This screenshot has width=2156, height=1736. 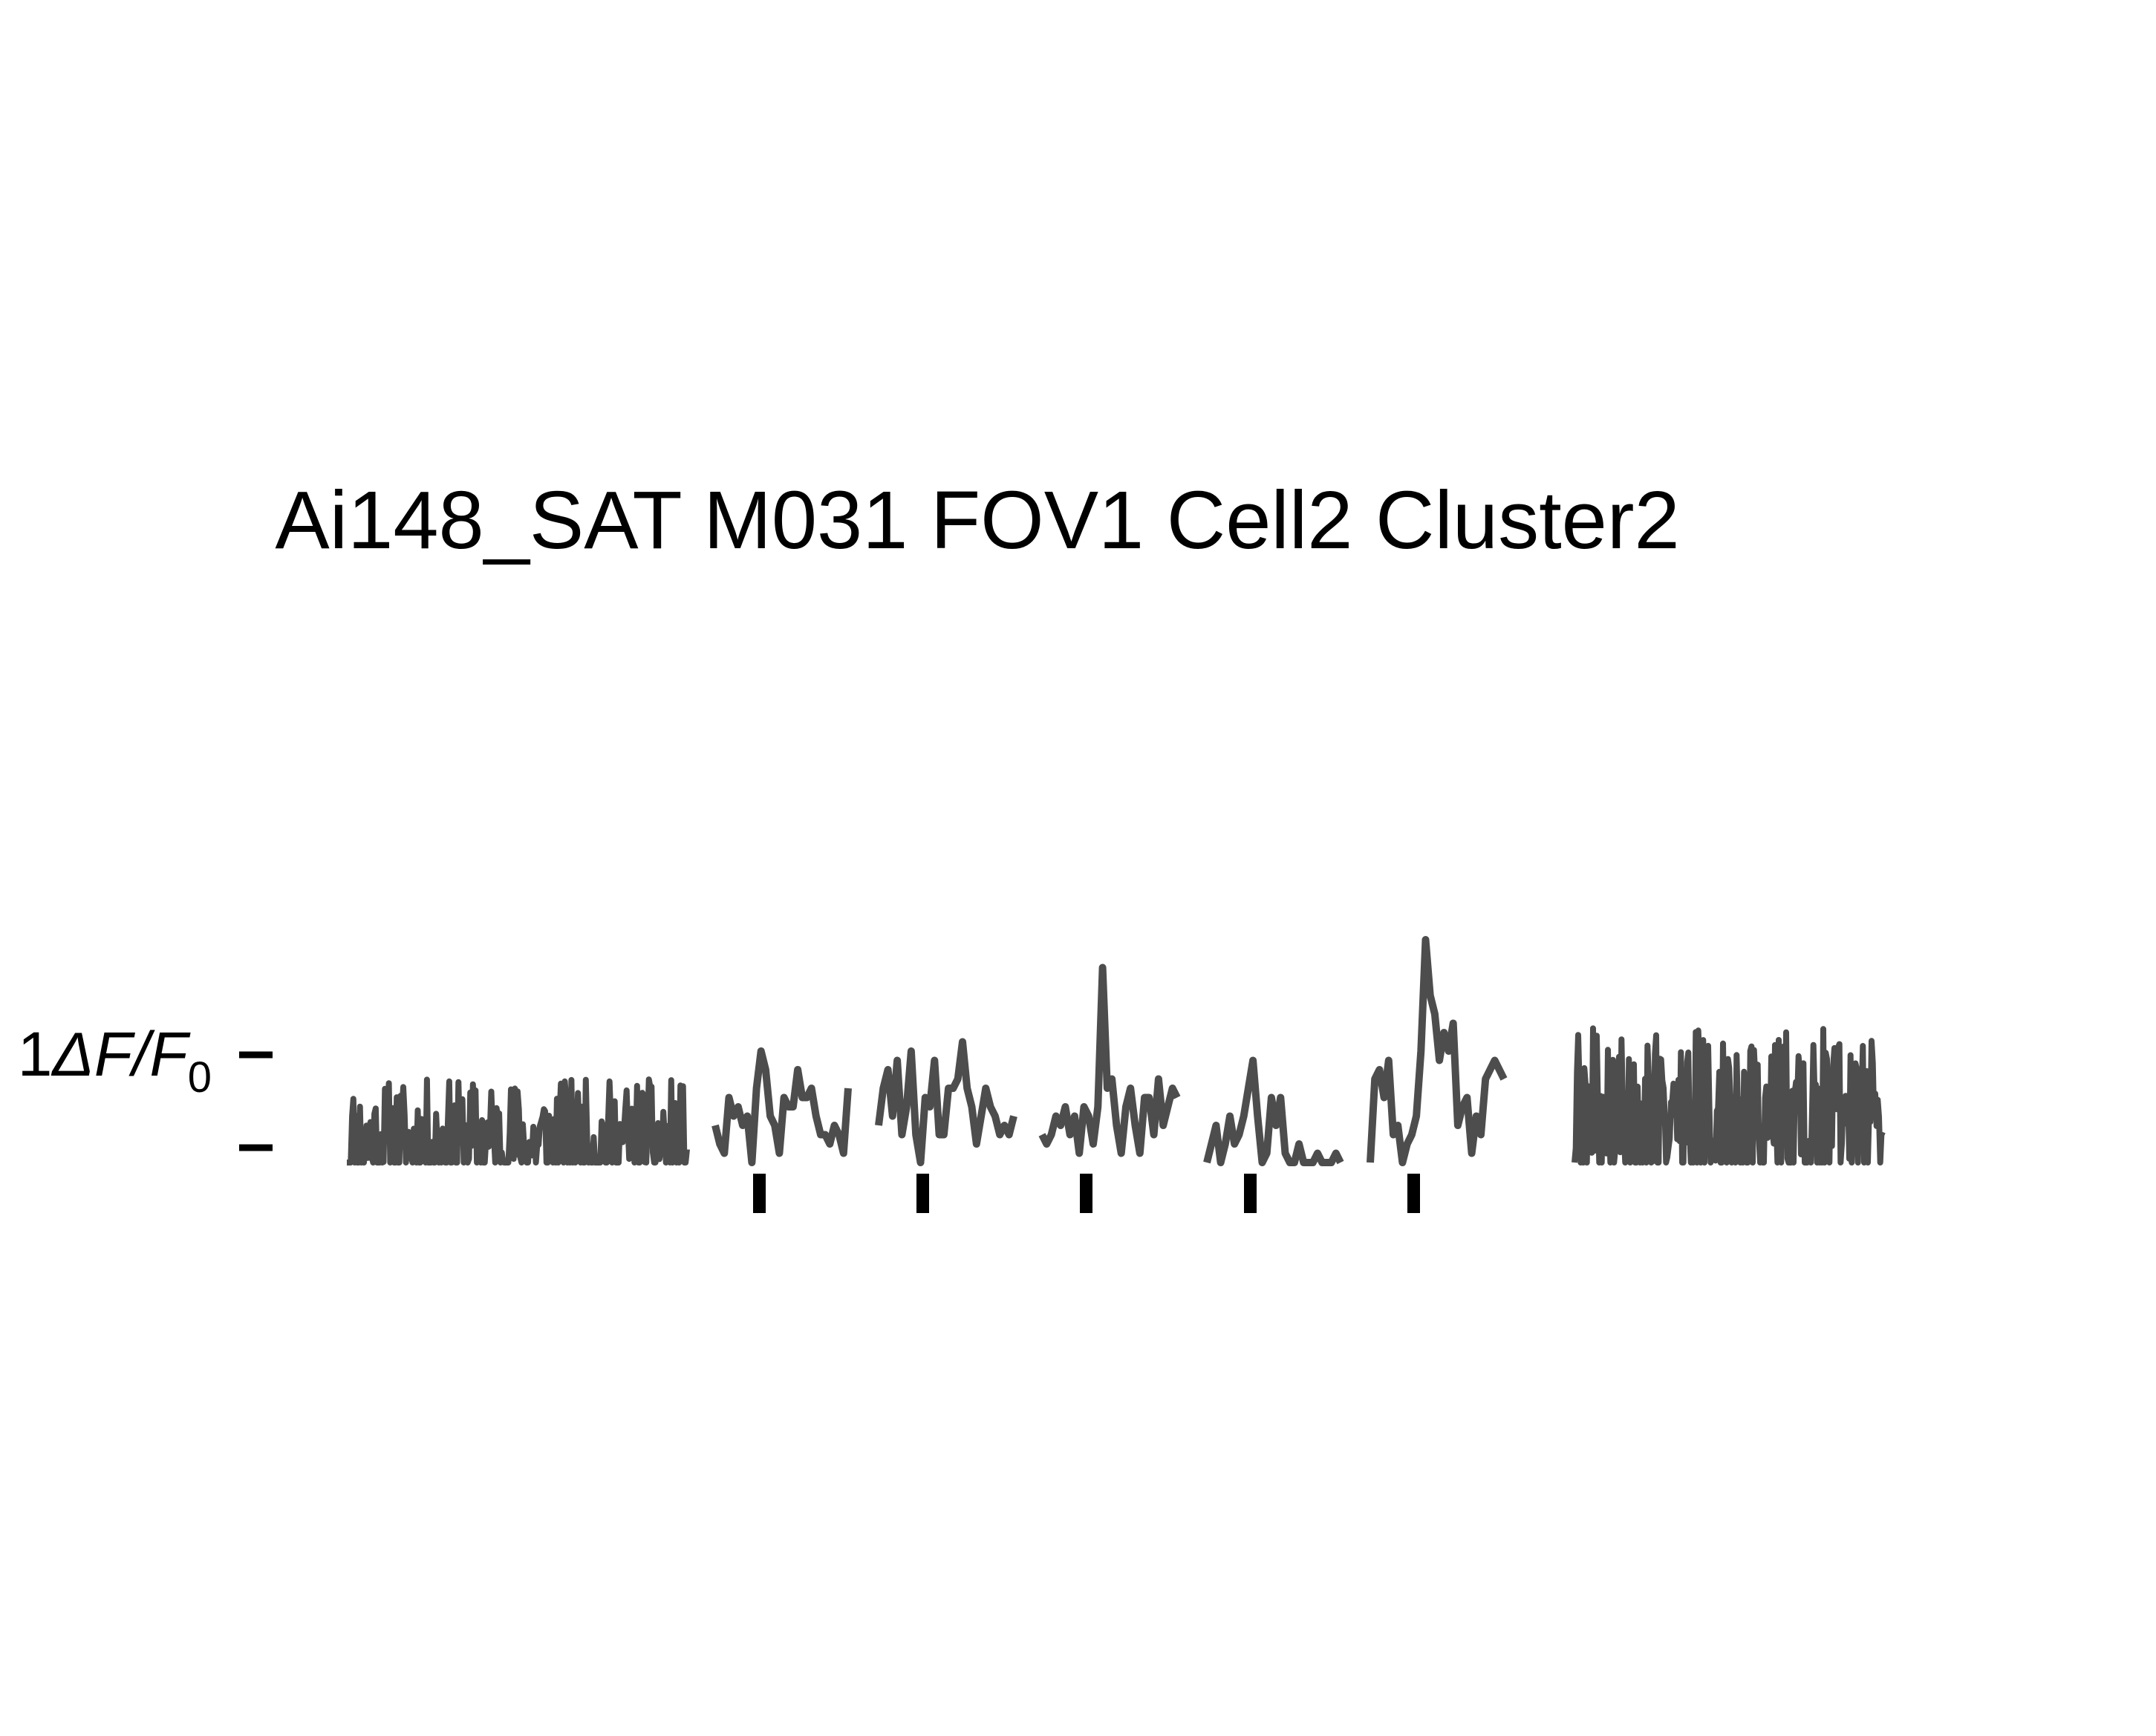 I want to click on trace-pre, so click(x=517, y=1121).